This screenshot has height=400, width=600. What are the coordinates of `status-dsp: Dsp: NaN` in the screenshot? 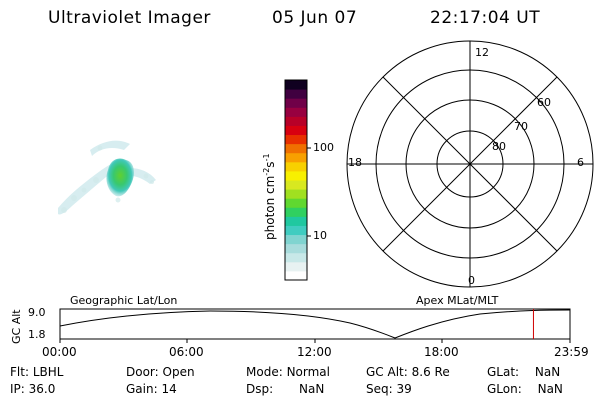 It's located at (285, 389).